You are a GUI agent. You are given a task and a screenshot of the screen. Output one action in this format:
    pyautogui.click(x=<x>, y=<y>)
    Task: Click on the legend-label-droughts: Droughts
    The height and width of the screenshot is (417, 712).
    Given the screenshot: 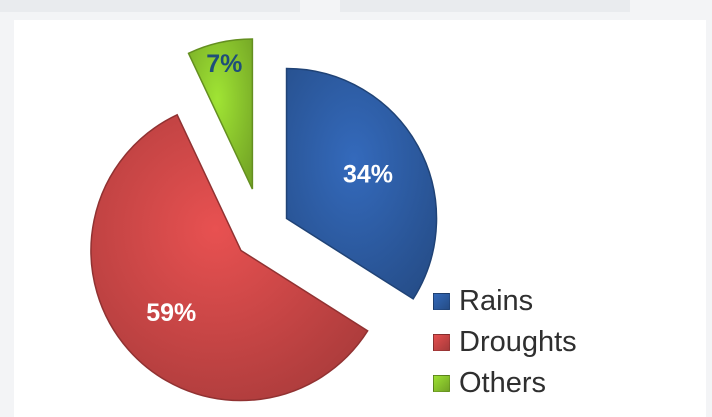 What is the action you would take?
    pyautogui.click(x=518, y=342)
    